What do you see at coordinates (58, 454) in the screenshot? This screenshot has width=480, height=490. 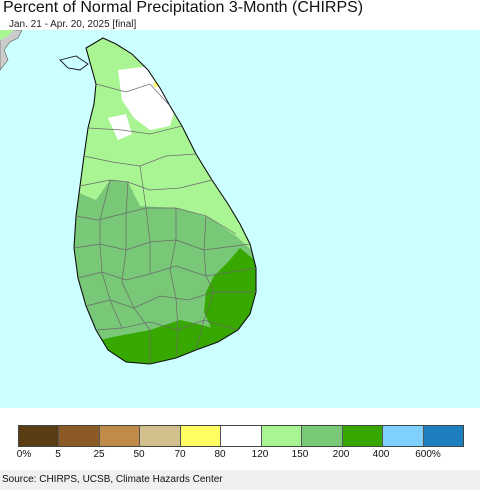 I see `legend-label-1: 5` at bounding box center [58, 454].